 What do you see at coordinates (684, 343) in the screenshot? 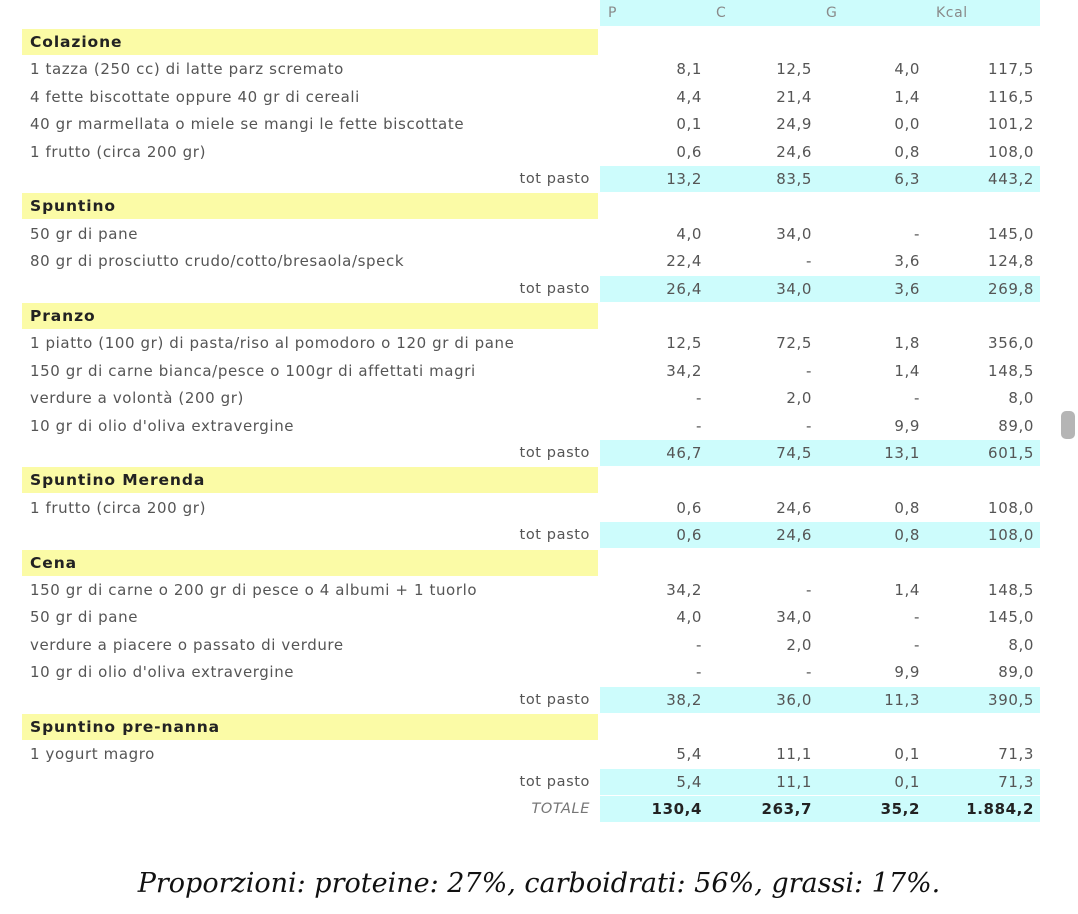
I see `value-p: 12,5` at bounding box center [684, 343].